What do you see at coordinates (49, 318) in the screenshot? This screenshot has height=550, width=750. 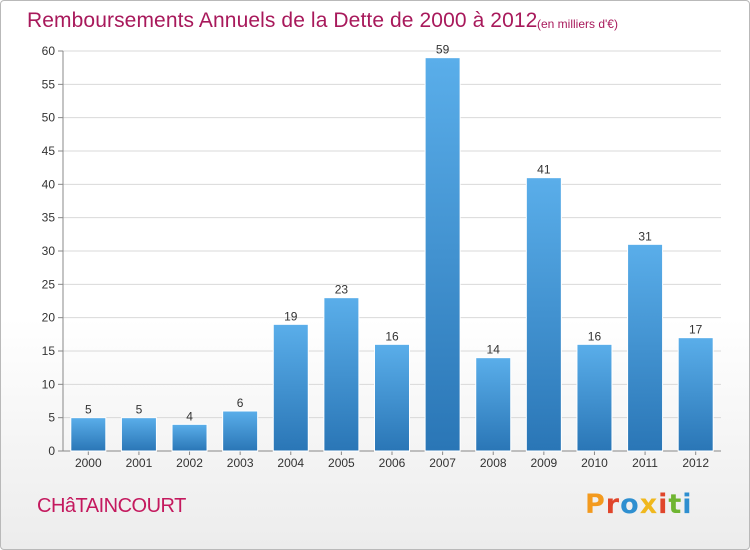 I see `y-tick-label: 20` at bounding box center [49, 318].